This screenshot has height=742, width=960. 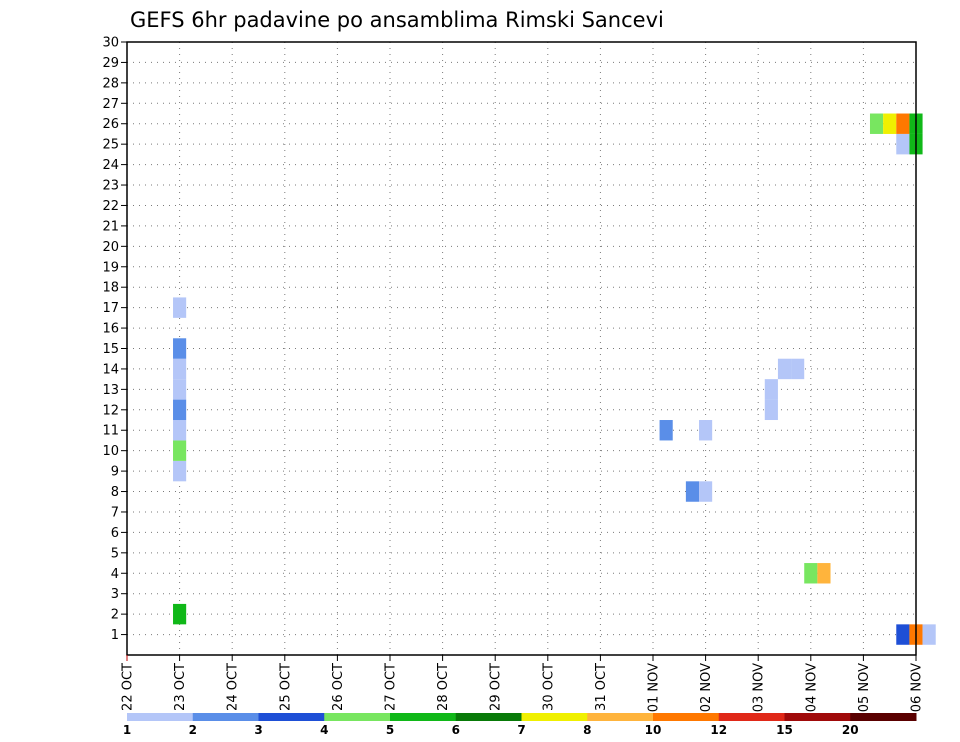 I want to click on y-tick-label: 18, so click(x=110, y=288).